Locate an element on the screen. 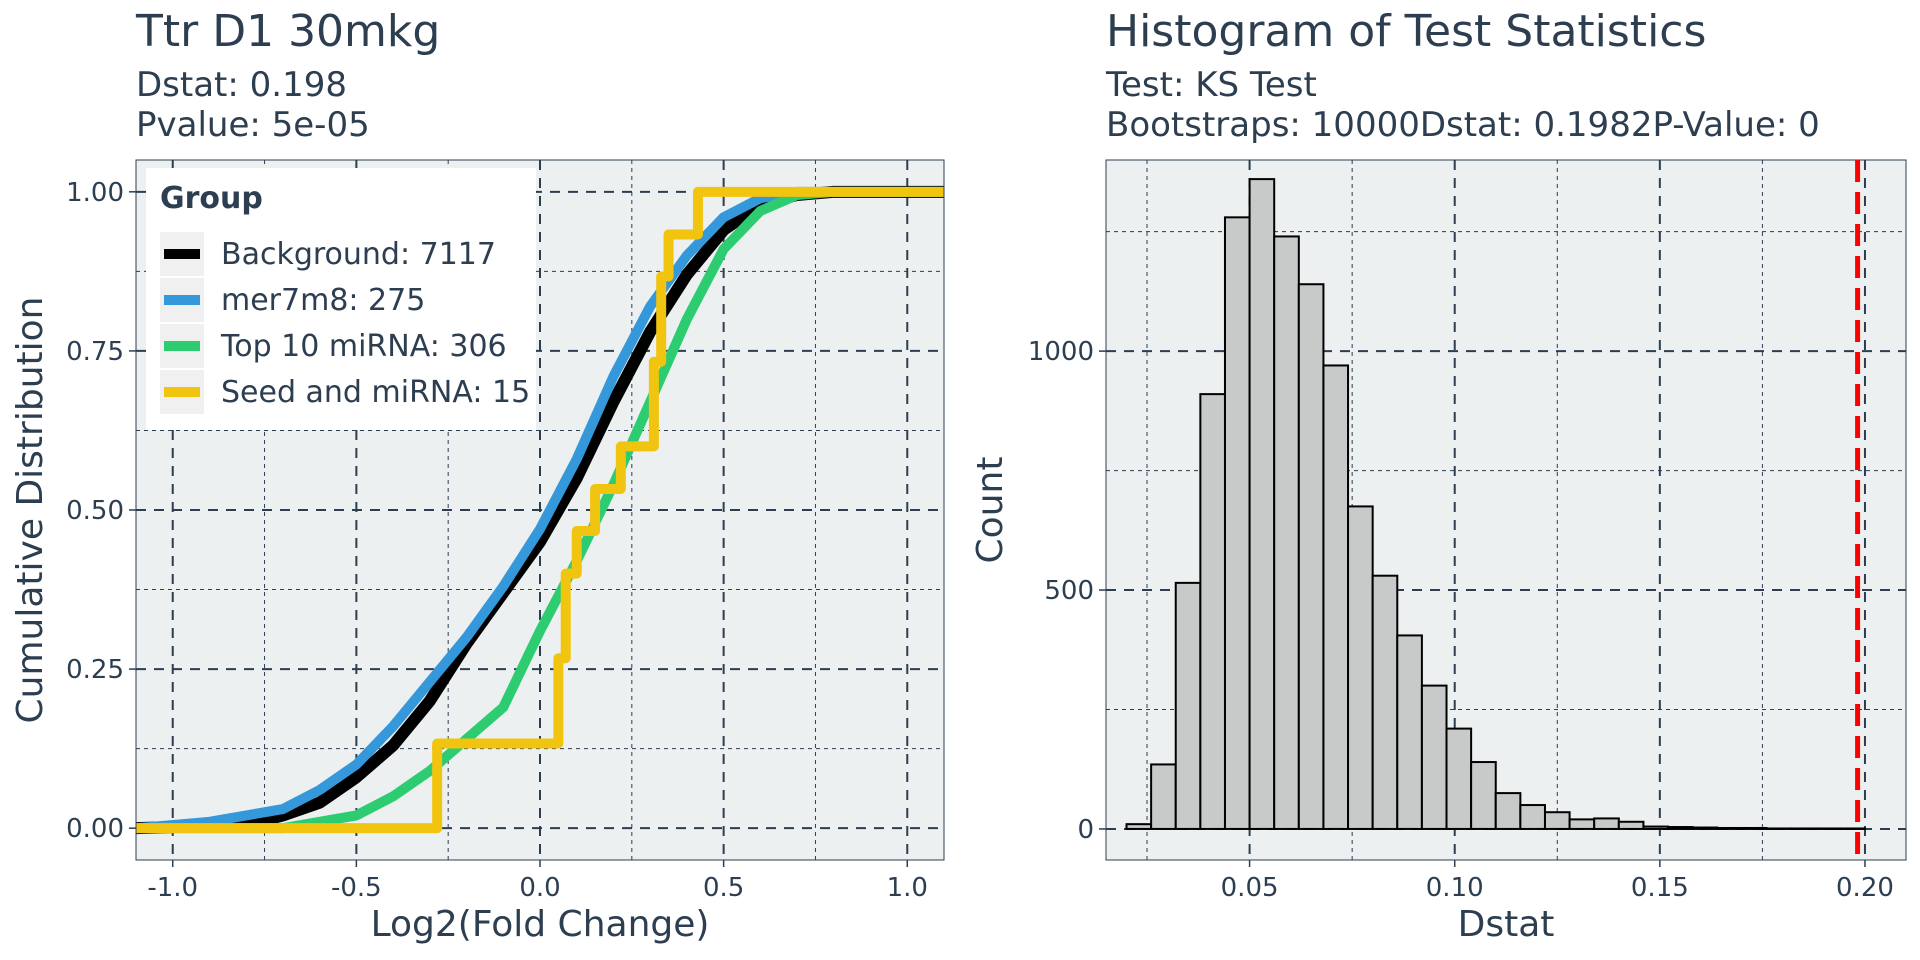 Image resolution: width=1920 pixels, height=960 pixels. left-y-tick-label-0: 0.00 is located at coordinates (95, 829).